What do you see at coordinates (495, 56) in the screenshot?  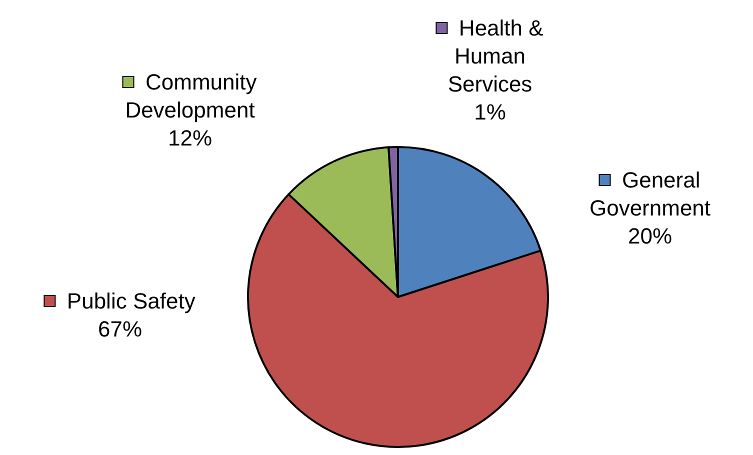 I see `legend-label: Health & Human Services` at bounding box center [495, 56].